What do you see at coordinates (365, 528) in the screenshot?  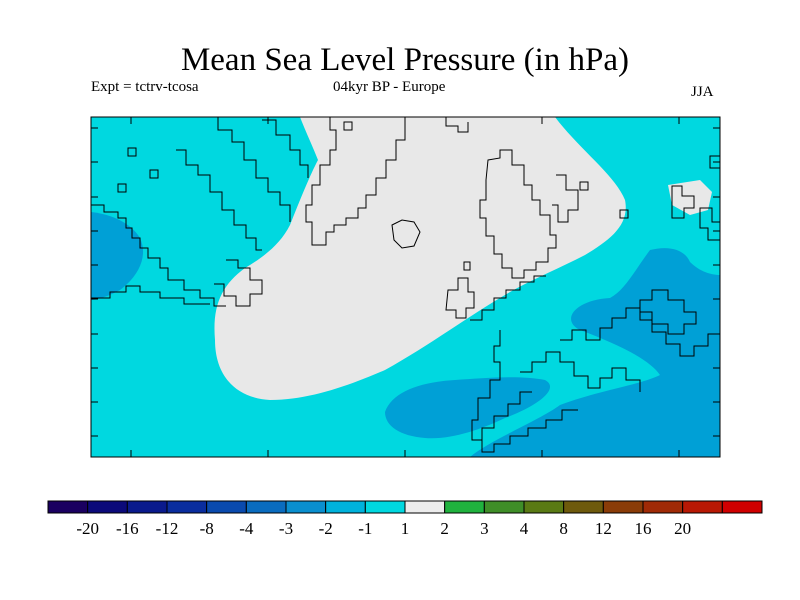 I see `colorbar-label: -1` at bounding box center [365, 528].